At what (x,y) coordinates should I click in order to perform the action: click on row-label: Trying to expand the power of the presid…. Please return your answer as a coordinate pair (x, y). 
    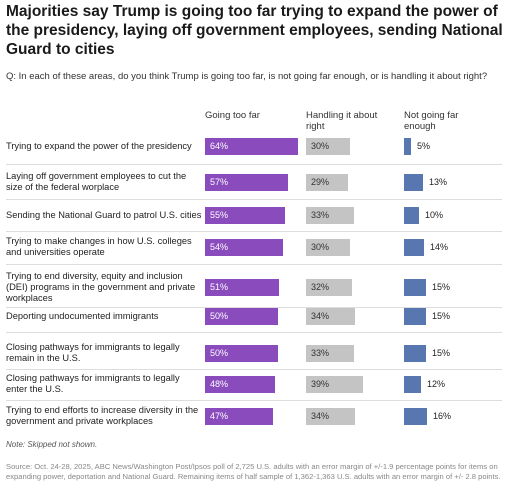
    Looking at the image, I should click on (99, 145).